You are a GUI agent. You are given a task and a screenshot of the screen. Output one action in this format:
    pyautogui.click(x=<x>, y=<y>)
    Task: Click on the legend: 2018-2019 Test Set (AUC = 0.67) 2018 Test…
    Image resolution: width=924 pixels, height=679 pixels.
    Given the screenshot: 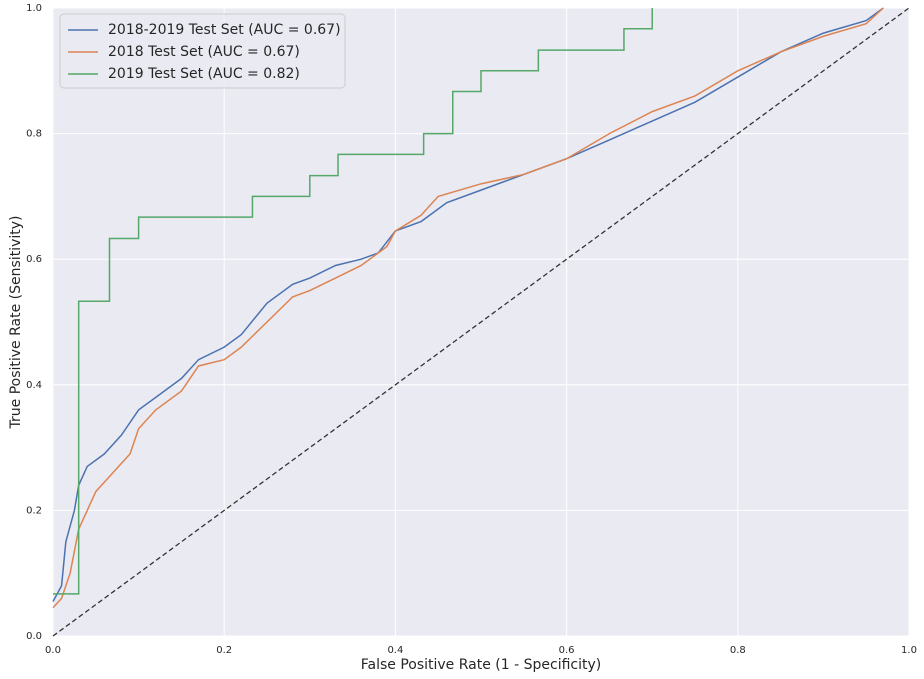 What is the action you would take?
    pyautogui.click(x=202, y=51)
    